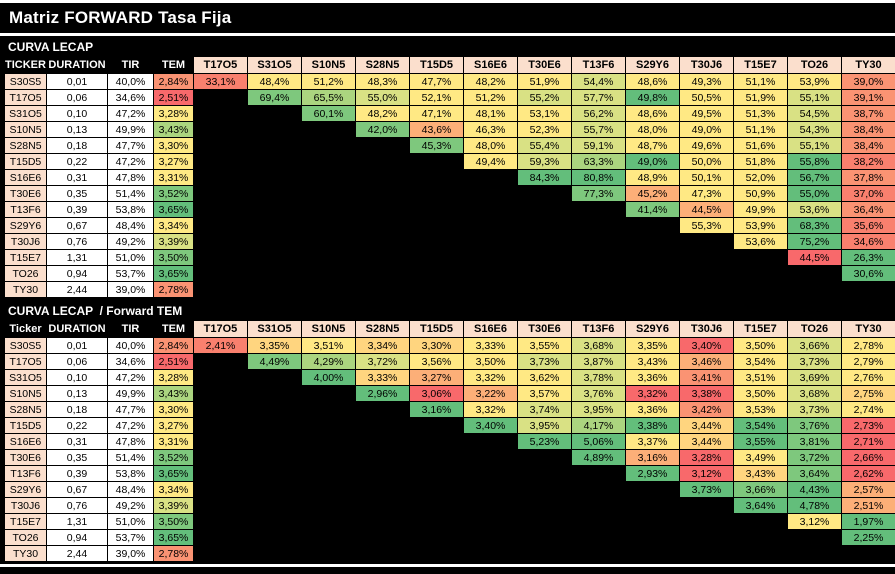 The width and height of the screenshot is (895, 574). What do you see at coordinates (706, 345) in the screenshot?
I see `matrix-cell: 3,40%` at bounding box center [706, 345].